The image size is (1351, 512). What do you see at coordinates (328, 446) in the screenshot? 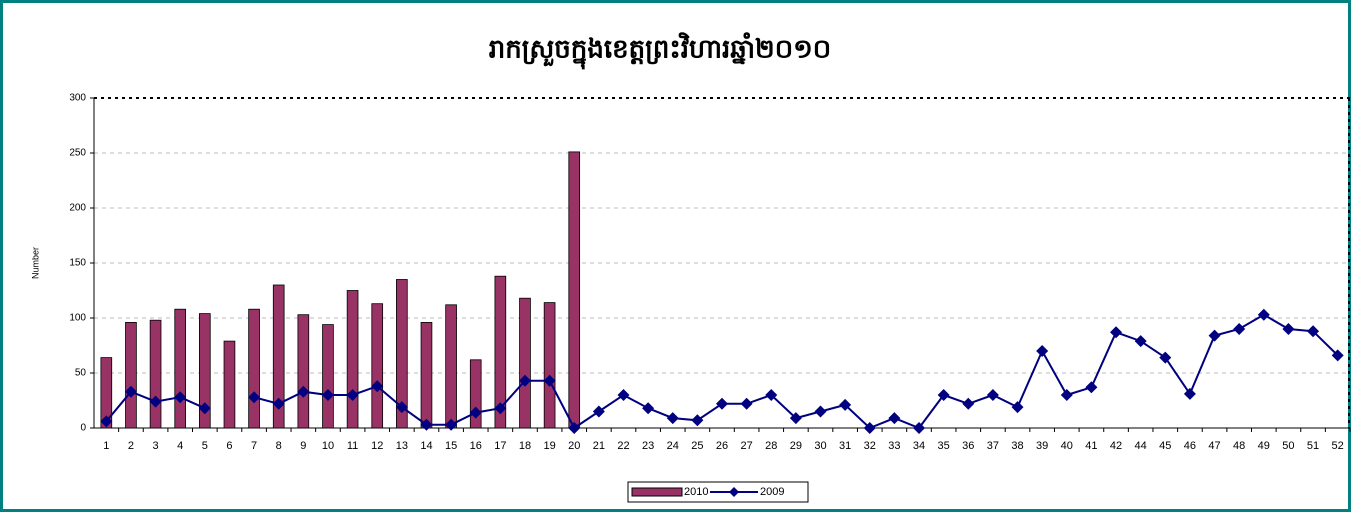
I see `x-tick-label: 10` at bounding box center [328, 446].